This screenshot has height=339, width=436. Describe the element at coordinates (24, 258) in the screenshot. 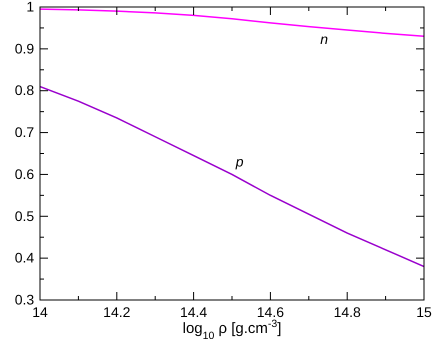

I see `y-tick-label: 0.4` at that location.